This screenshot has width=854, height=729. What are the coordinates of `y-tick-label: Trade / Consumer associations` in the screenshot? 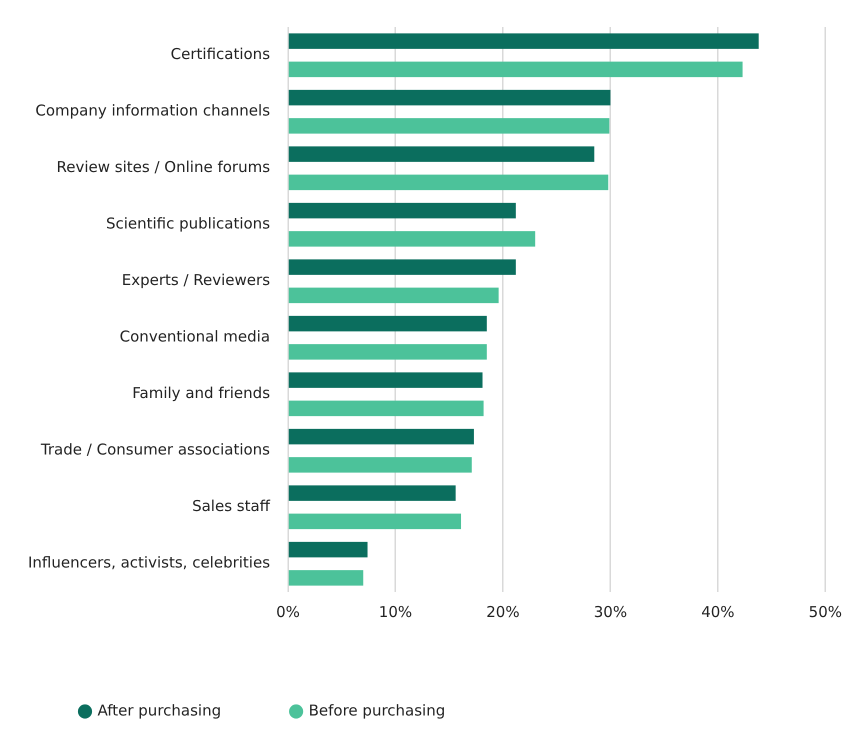 It's located at (155, 449).